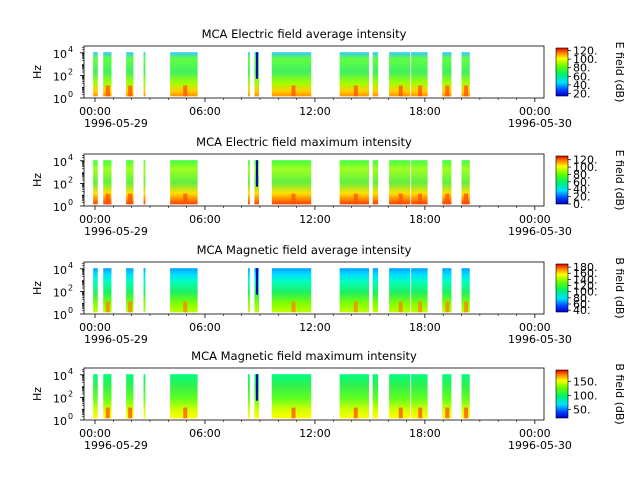 The image size is (640, 480). What do you see at coordinates (619, 180) in the screenshot?
I see `colorbar-label: E field (dB)` at bounding box center [619, 180].